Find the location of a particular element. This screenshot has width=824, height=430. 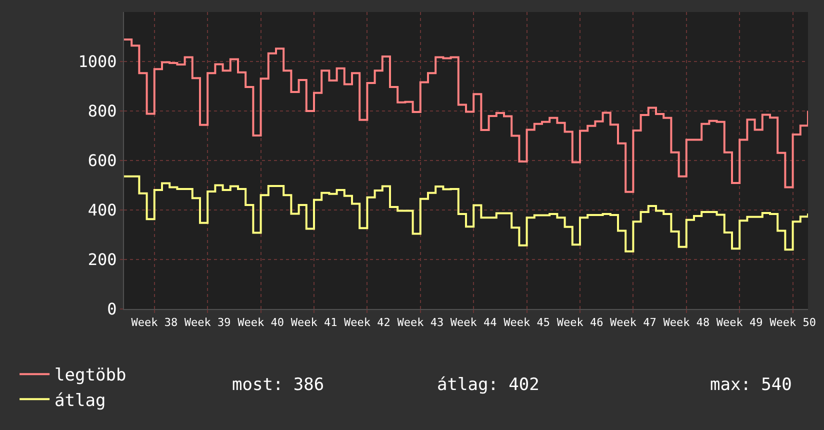

y-tick-label: 800 is located at coordinates (102, 111).